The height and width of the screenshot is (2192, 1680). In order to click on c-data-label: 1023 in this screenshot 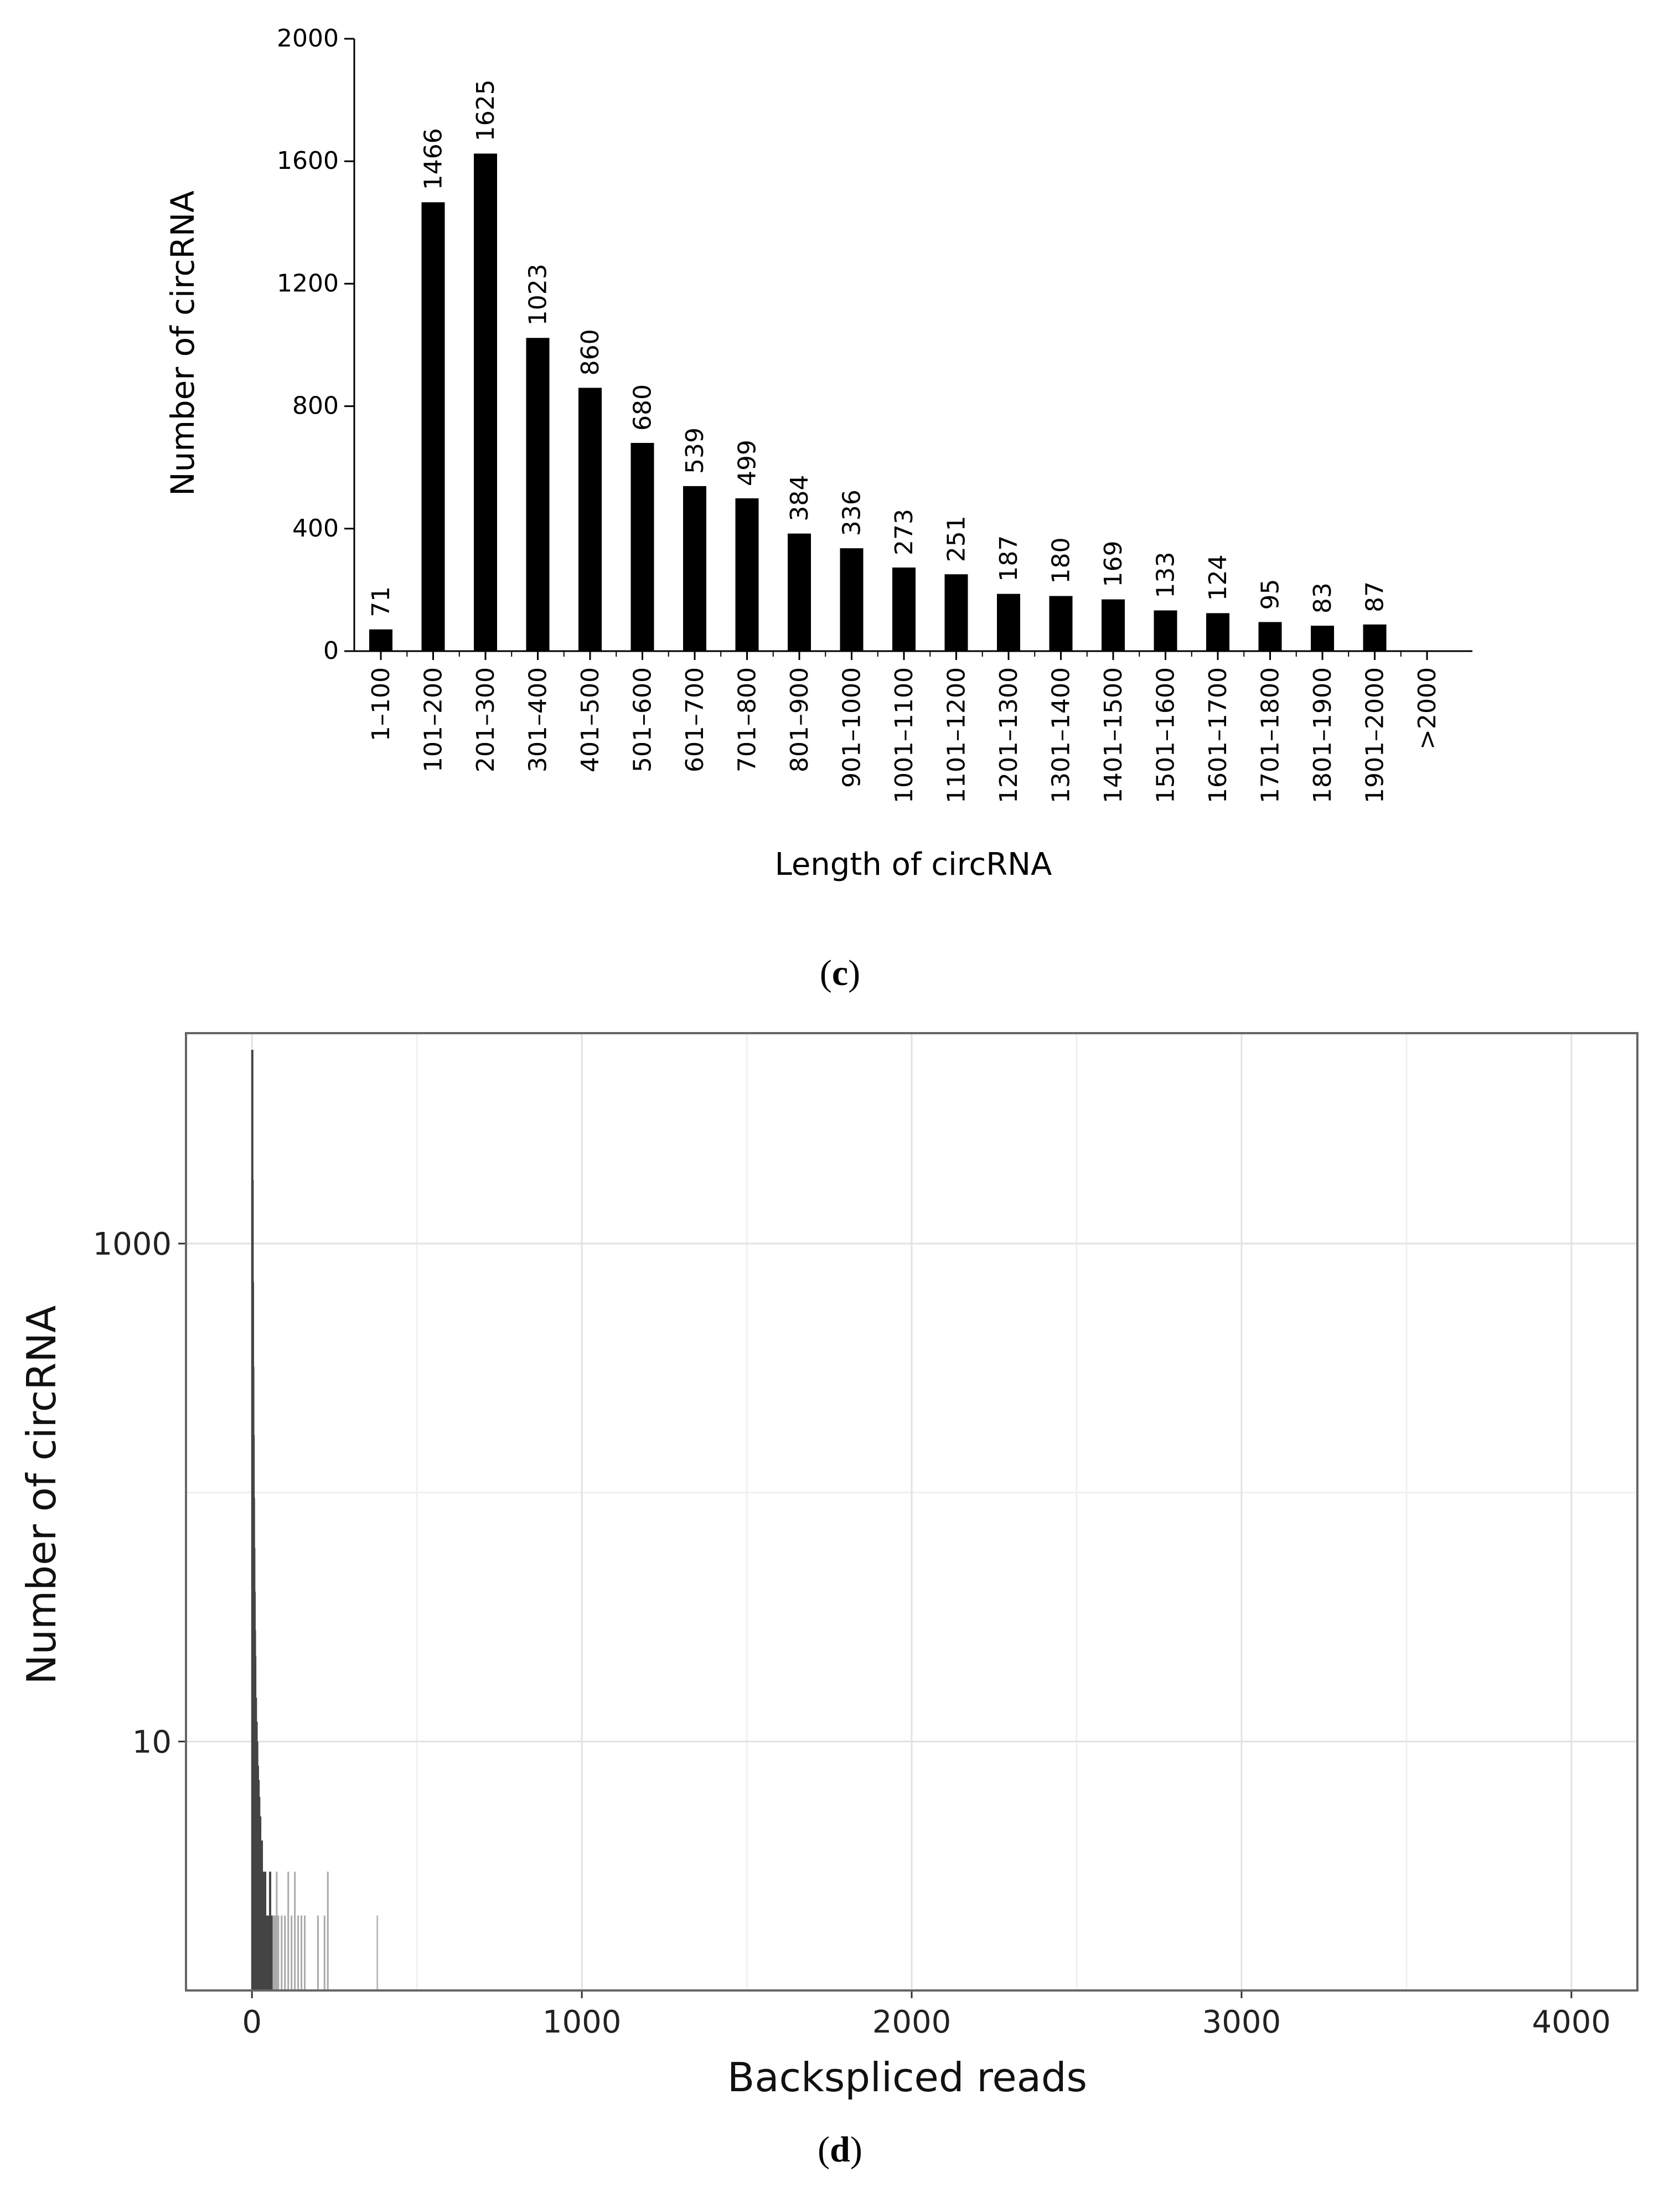, I will do `click(538, 295)`.